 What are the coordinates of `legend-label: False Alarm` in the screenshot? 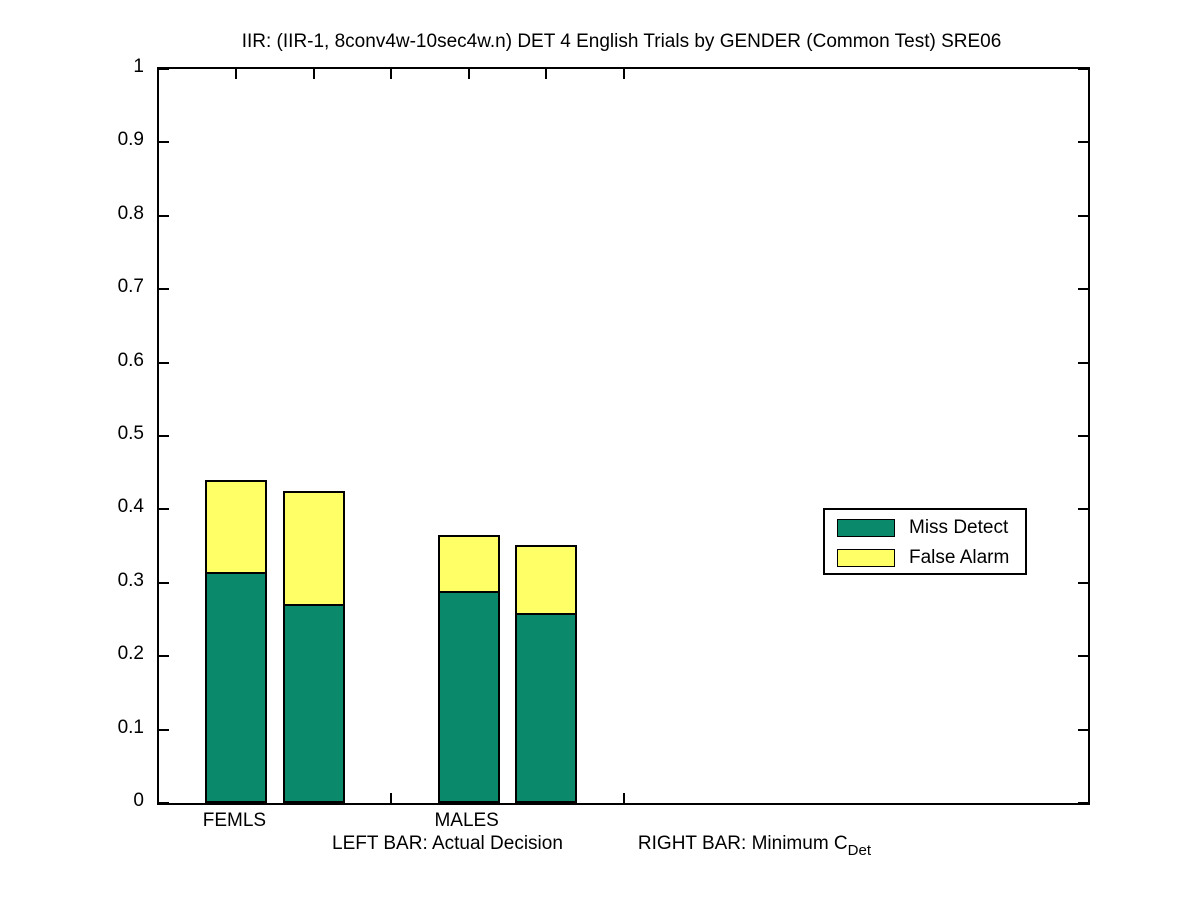 It's located at (959, 557).